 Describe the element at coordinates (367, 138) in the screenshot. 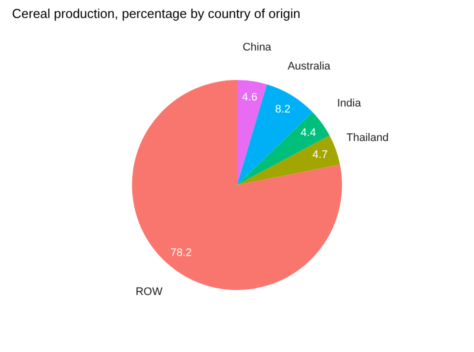

I see `slice-label: Thailand` at that location.